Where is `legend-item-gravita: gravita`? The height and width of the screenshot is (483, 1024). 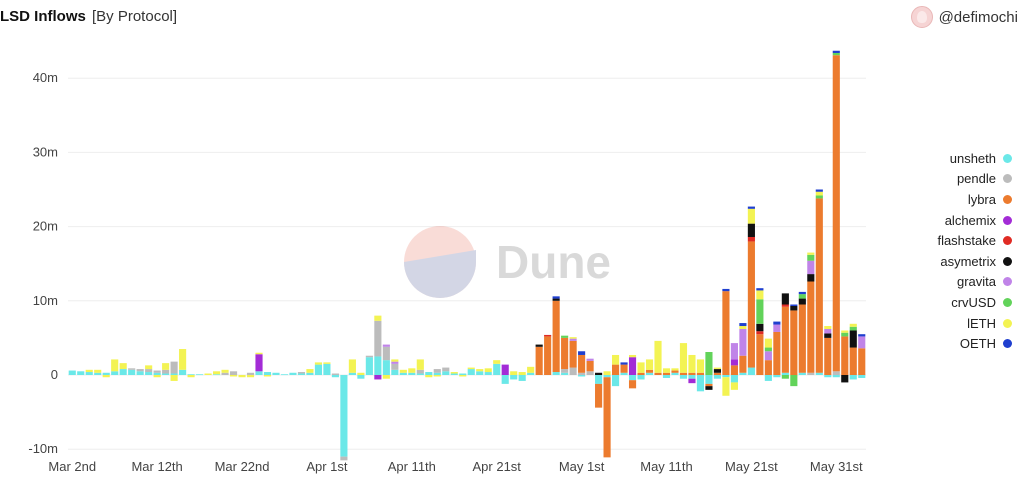 legend-item-gravita: gravita is located at coordinates (952, 282).